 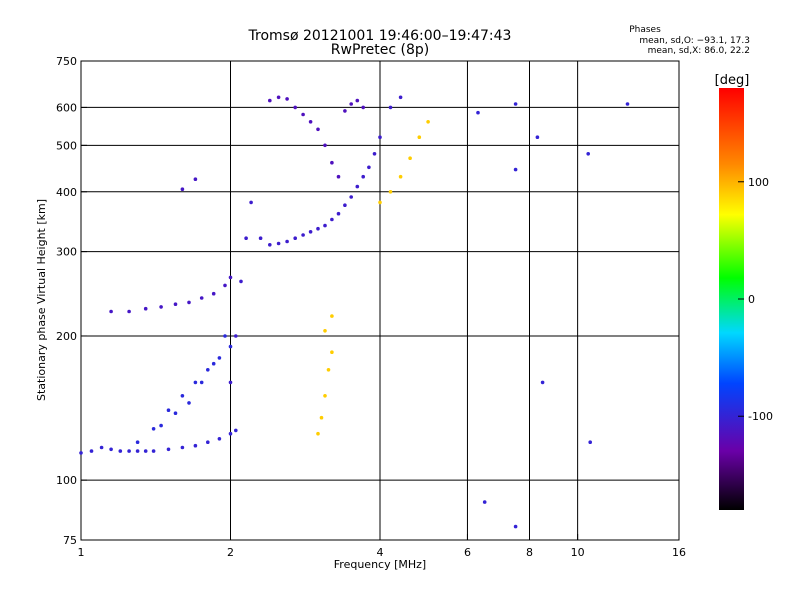 What do you see at coordinates (732, 80) in the screenshot?
I see `colorbar-label: [deg]` at bounding box center [732, 80].